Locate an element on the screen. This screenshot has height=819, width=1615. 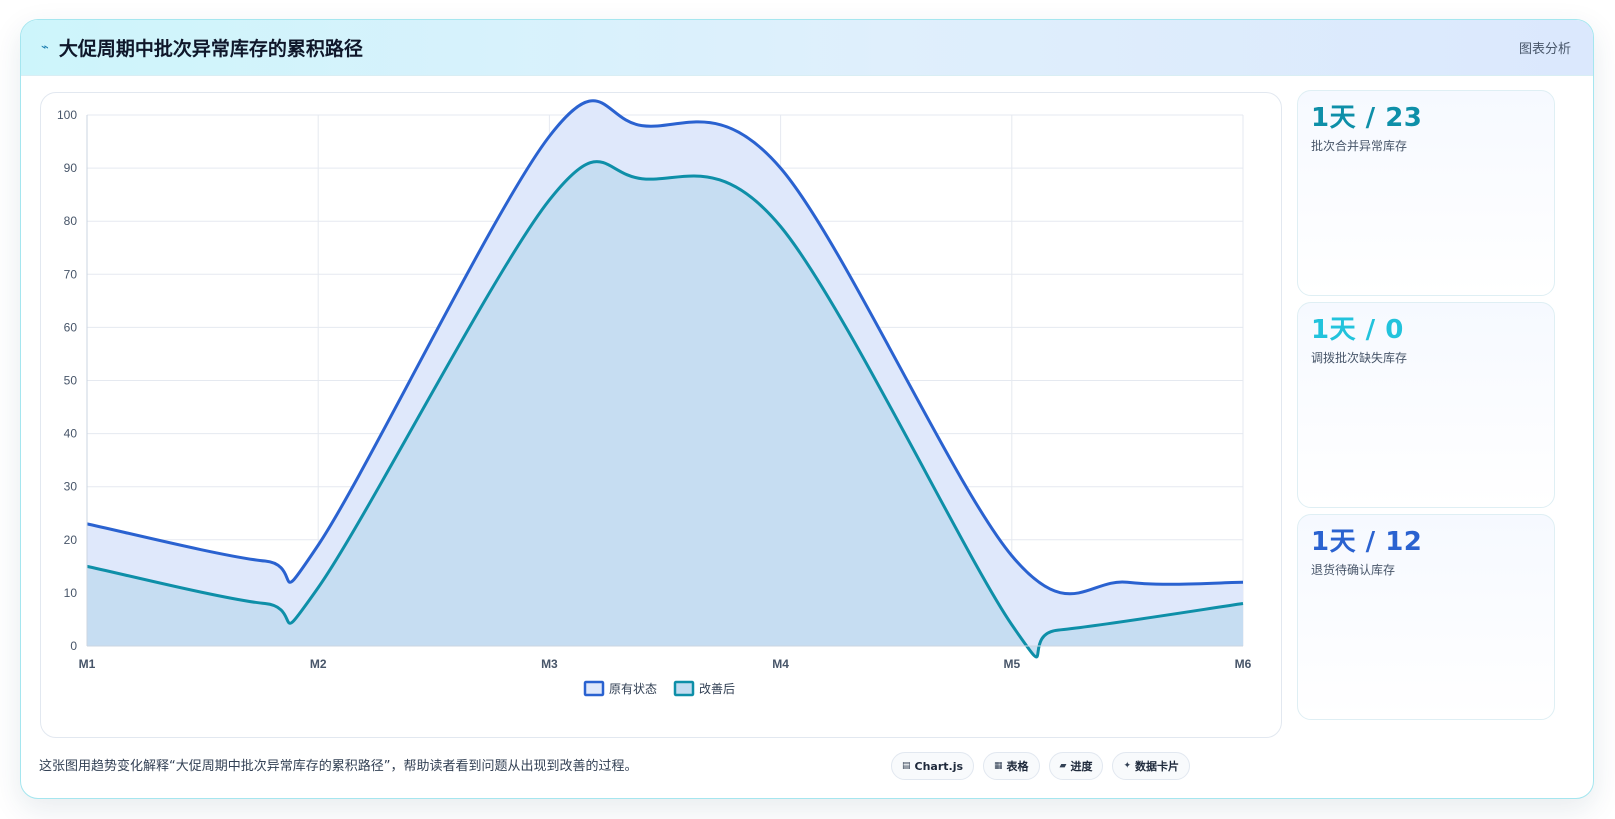
chip-chartjs: ▤ Chart.js is located at coordinates (933, 766).